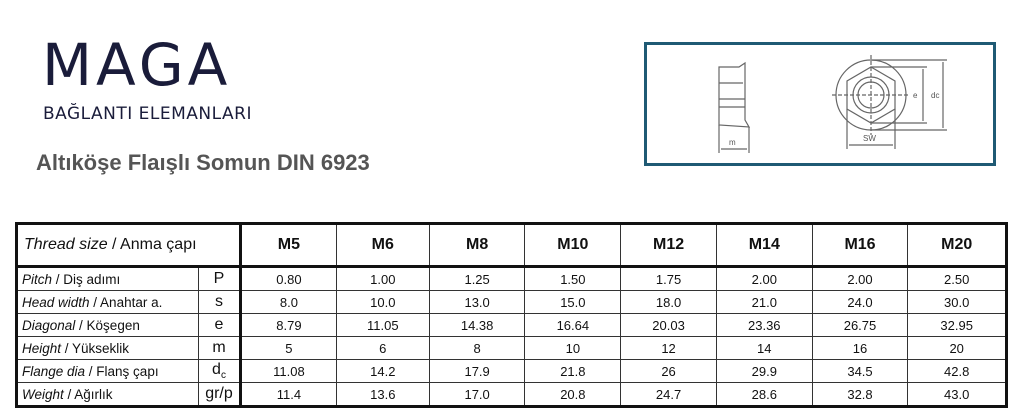 The width and height of the screenshot is (1024, 416). I want to click on table-cell: 17.0, so click(477, 394).